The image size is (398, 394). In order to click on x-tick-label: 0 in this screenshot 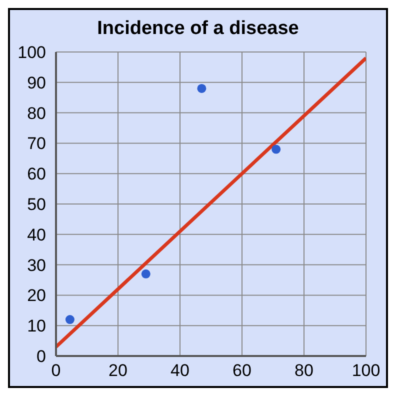, I will do `click(56, 370)`.